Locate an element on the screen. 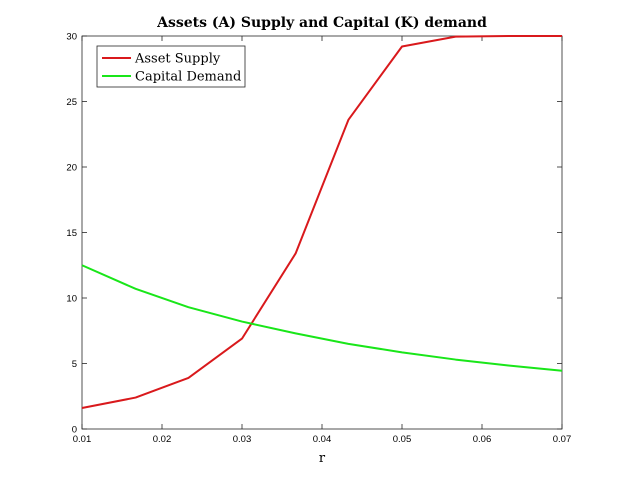 The width and height of the screenshot is (622, 487). legend-label-2: Capital Demand is located at coordinates (188, 77).